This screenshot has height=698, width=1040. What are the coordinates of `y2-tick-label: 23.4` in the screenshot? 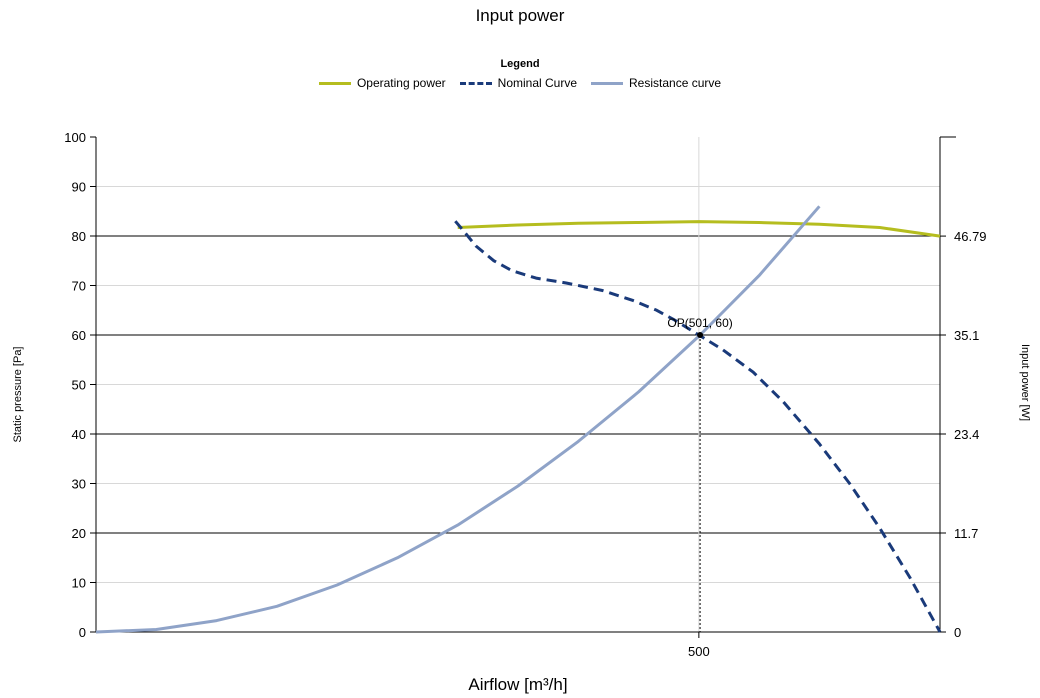 It's located at (966, 434).